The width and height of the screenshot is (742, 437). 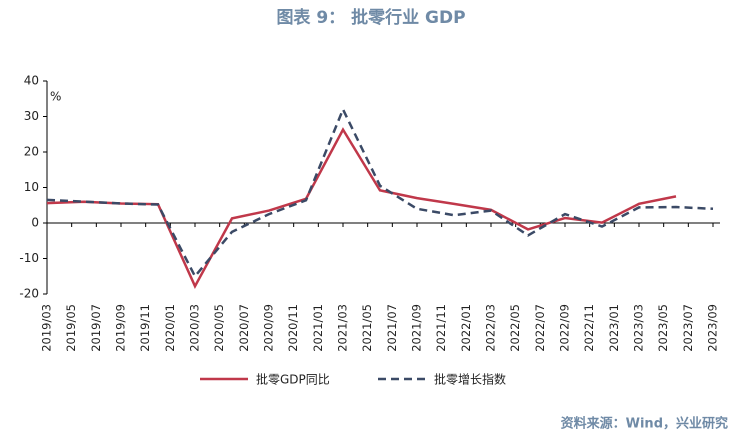 I want to click on x-tick-label: 2023/09, so click(x=713, y=328).